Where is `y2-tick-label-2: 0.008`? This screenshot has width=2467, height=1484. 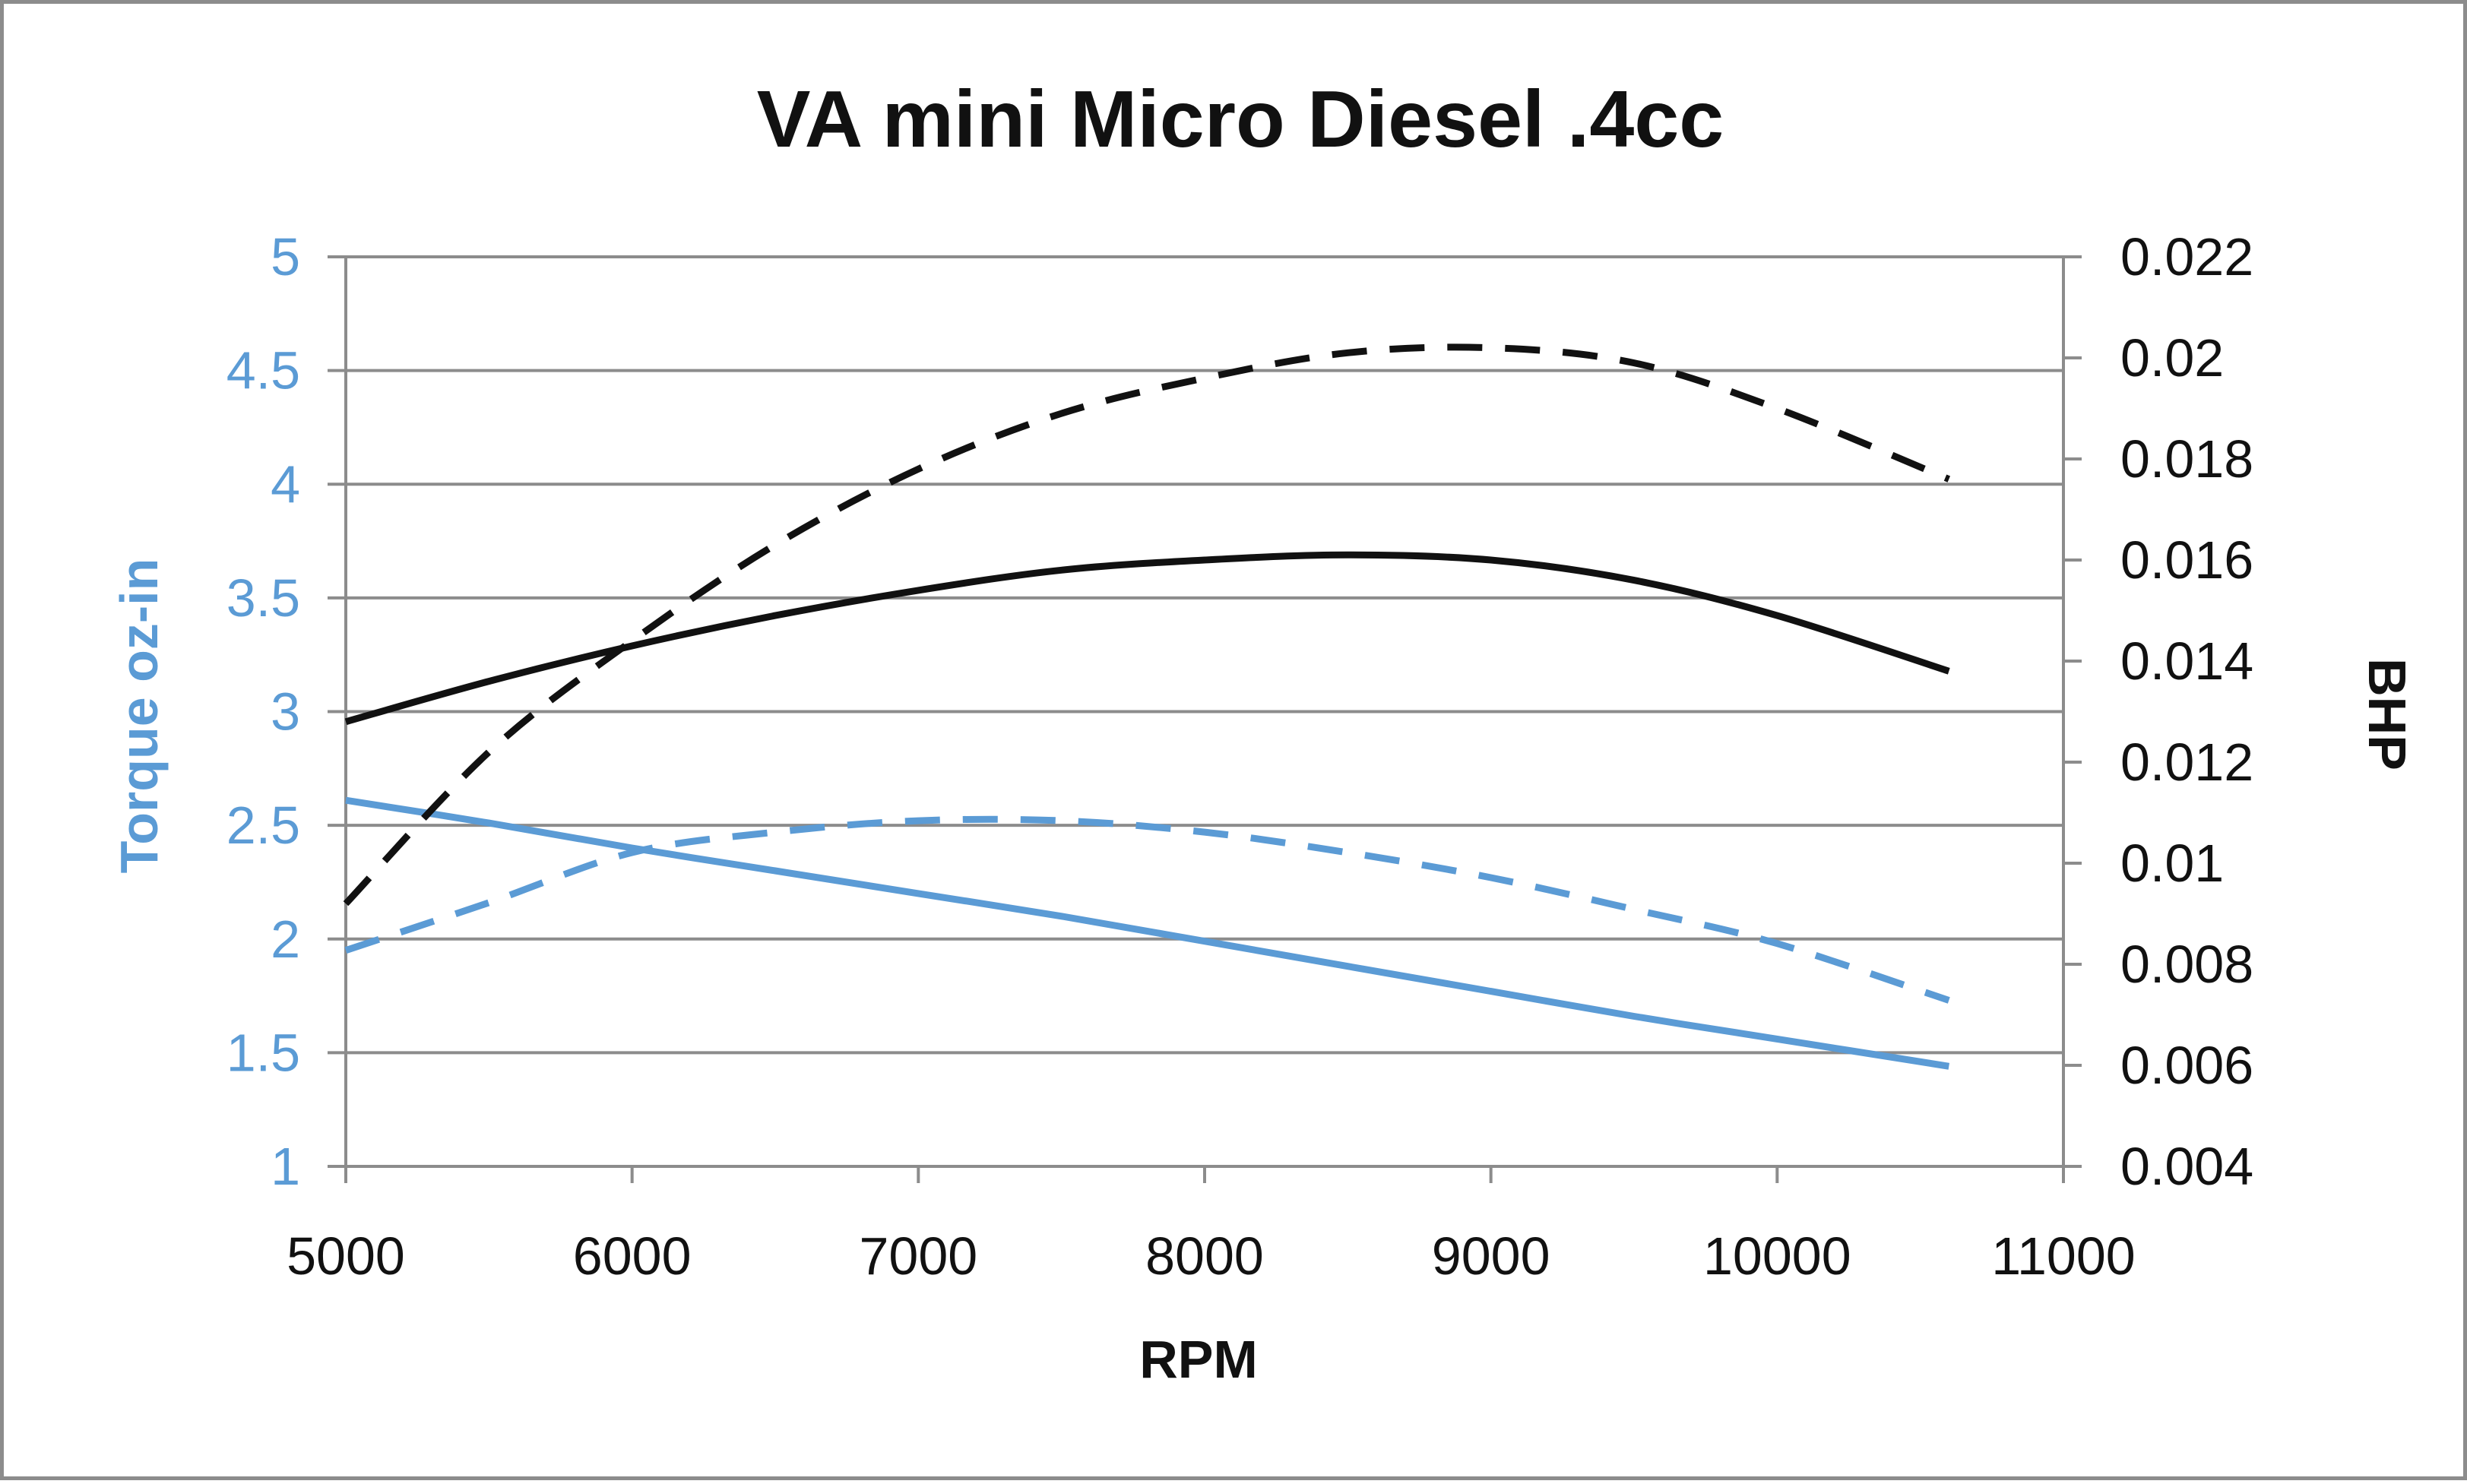 y2-tick-label-2: 0.008 is located at coordinates (2187, 964).